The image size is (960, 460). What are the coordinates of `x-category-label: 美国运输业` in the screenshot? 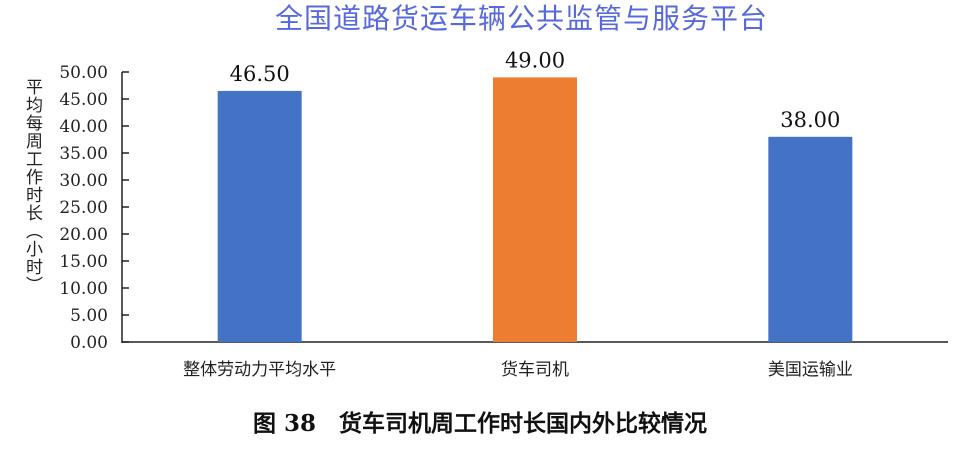 It's located at (810, 370).